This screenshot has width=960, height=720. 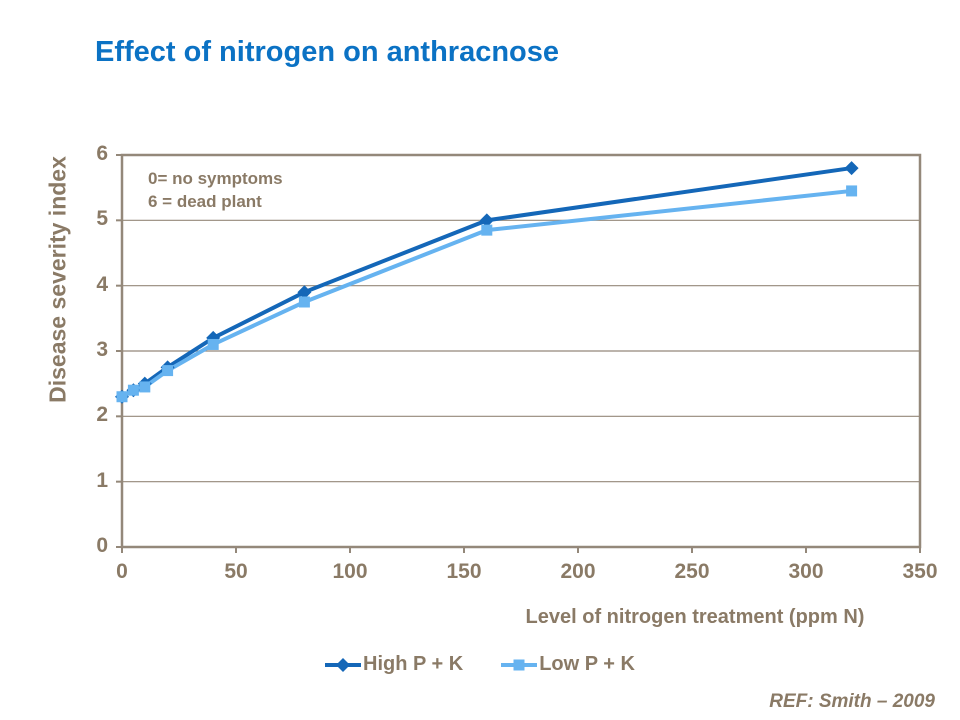 I want to click on y-tick-label: 6, so click(x=102, y=153).